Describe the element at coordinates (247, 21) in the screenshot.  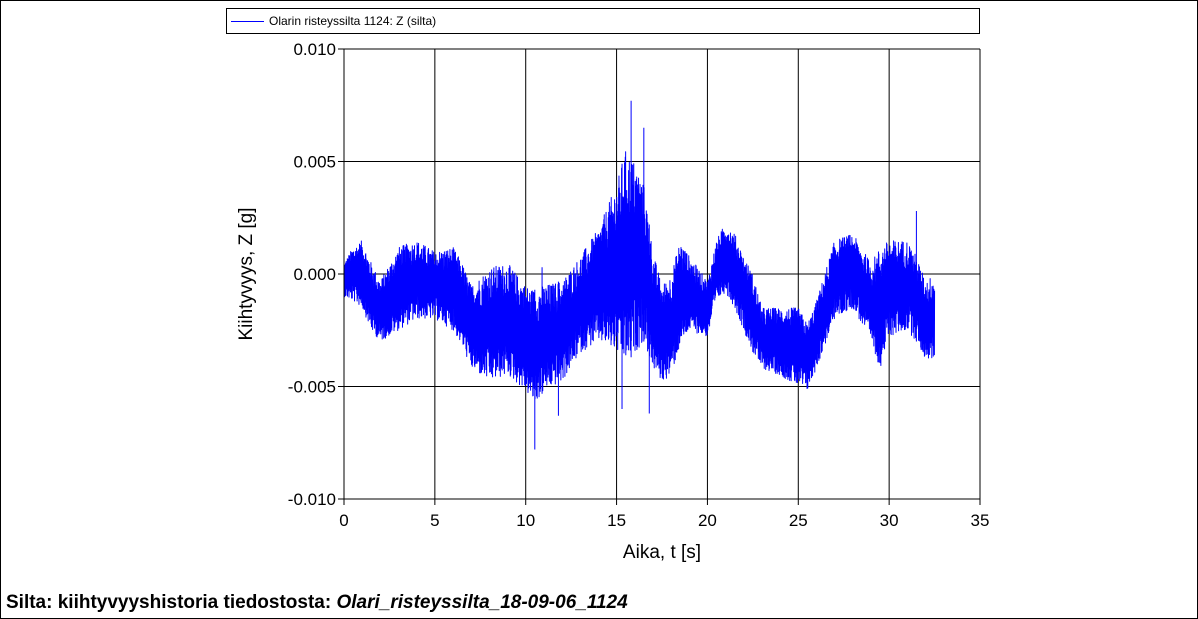
I see `legend-series-swatch` at that location.